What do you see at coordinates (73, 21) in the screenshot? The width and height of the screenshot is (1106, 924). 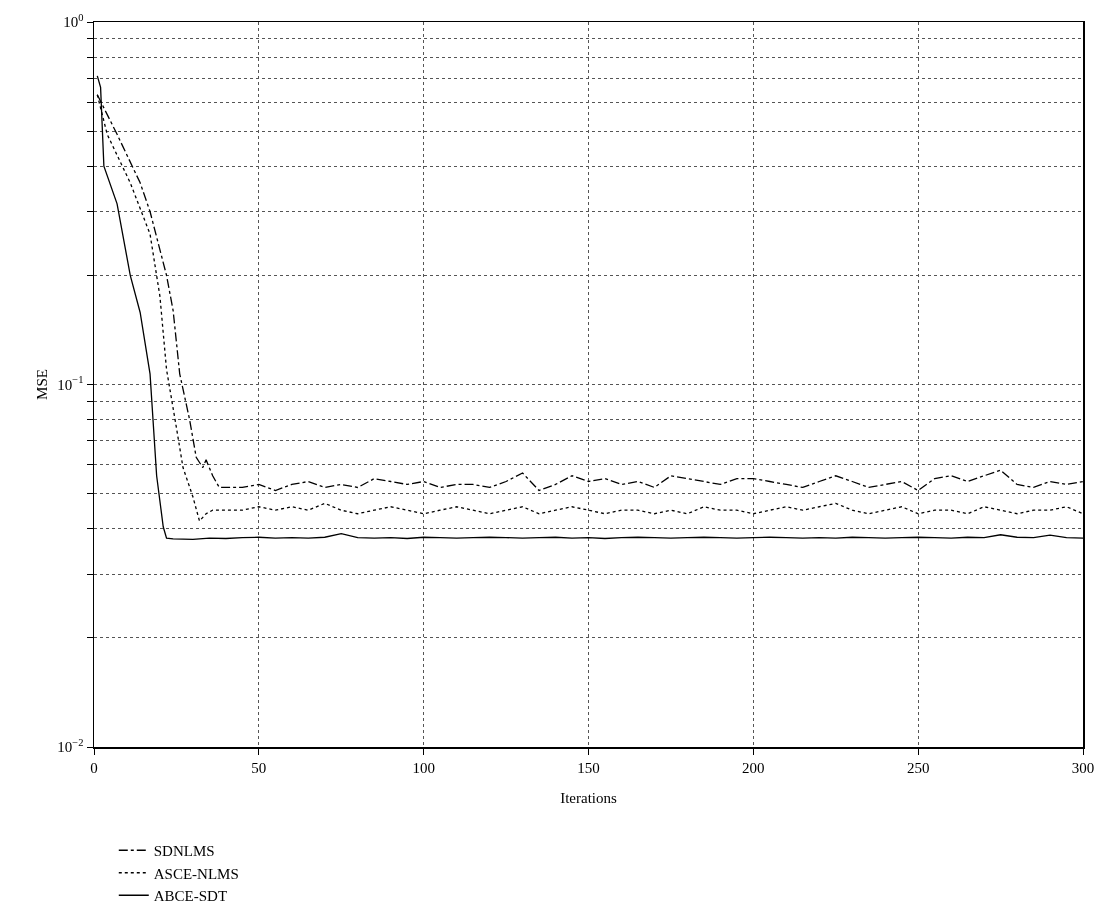 I see `y-tick-label: 10$^{0}$` at bounding box center [73, 21].